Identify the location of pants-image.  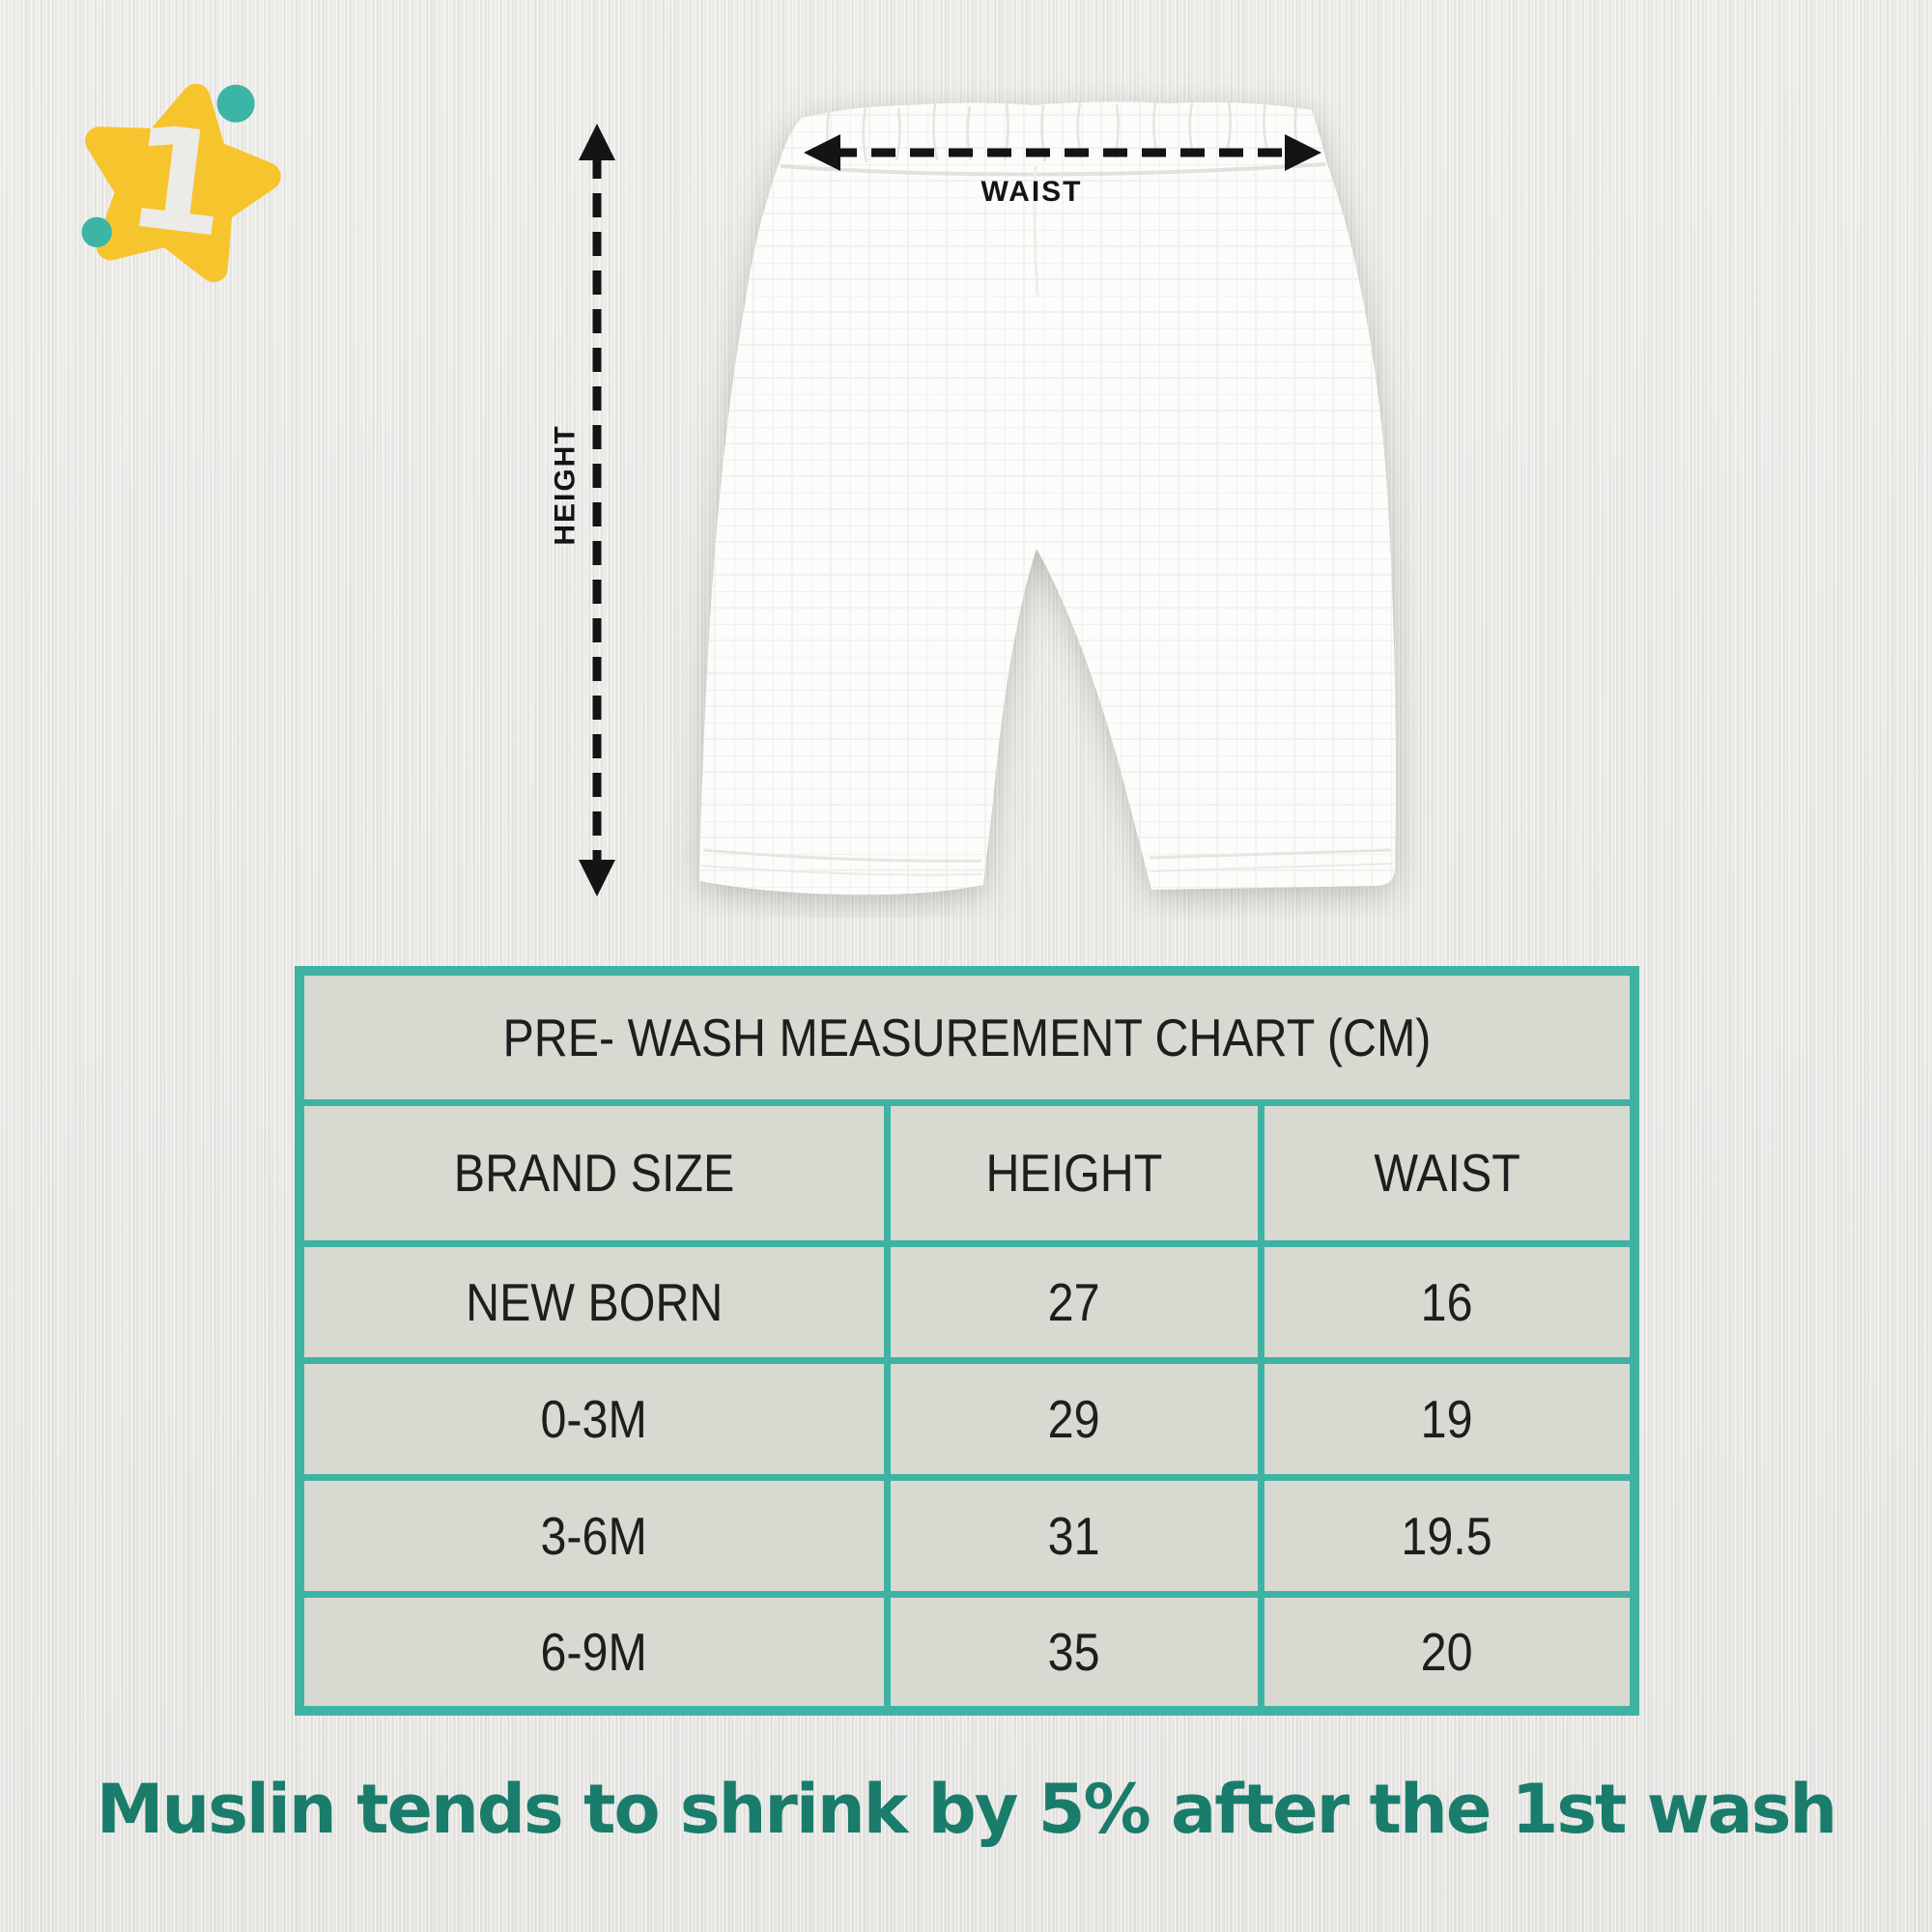
(1047, 497).